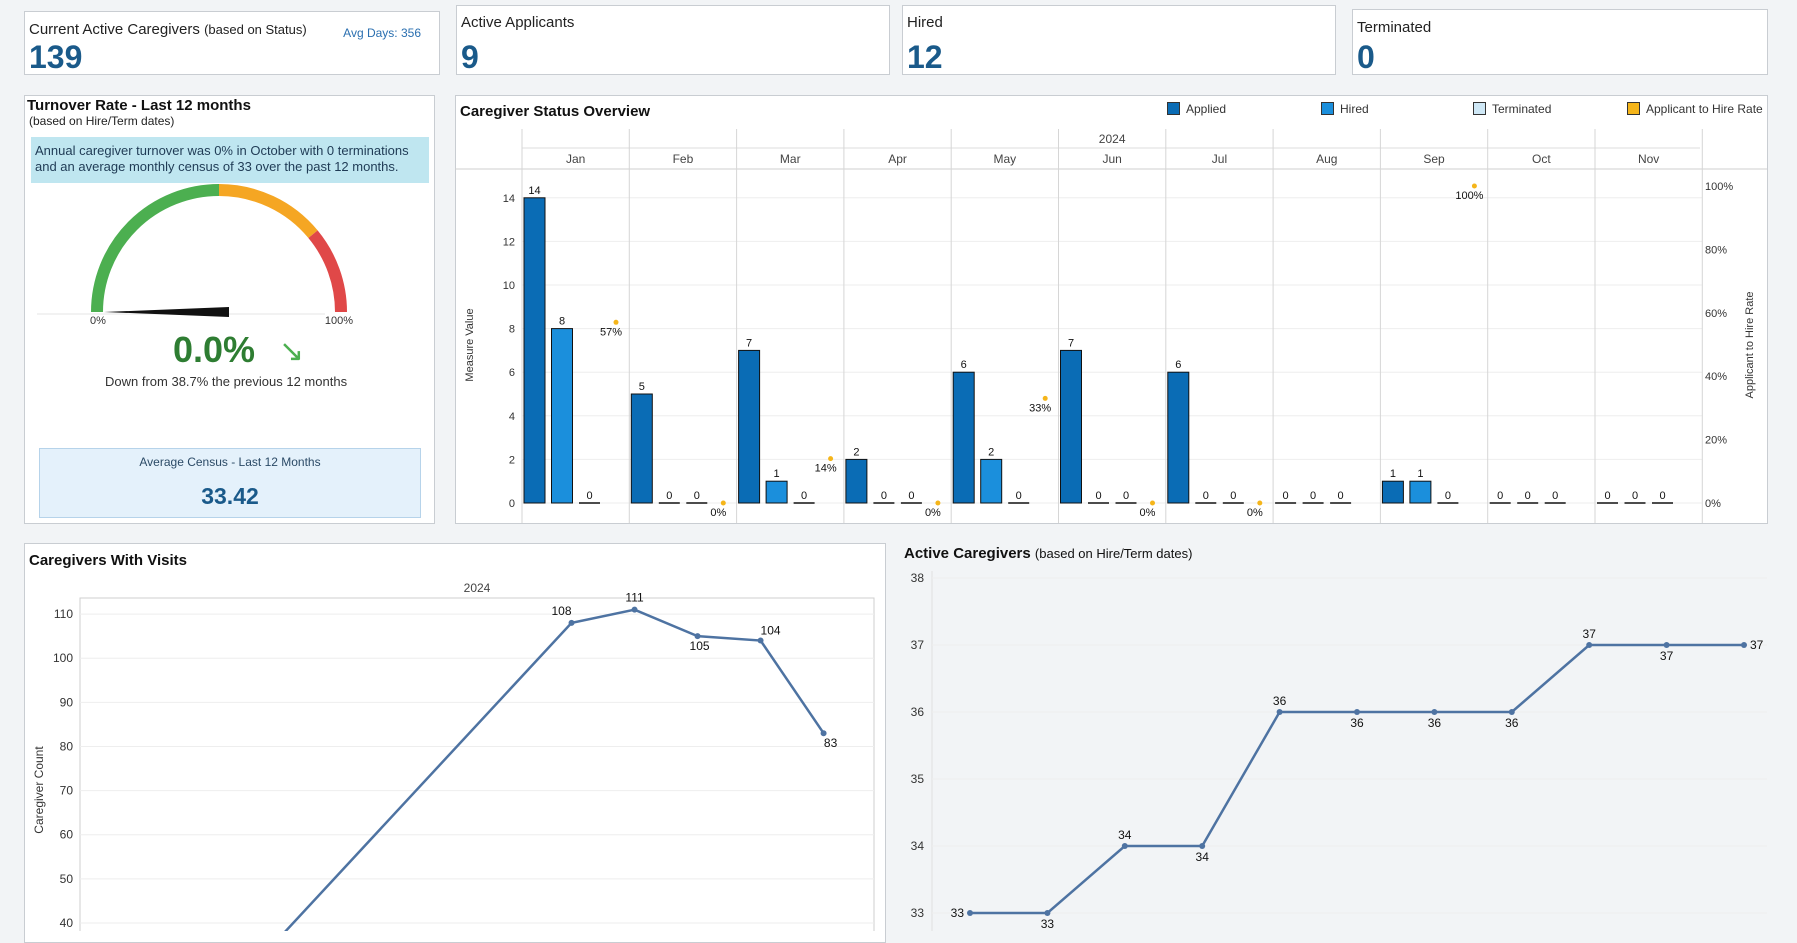  Describe the element at coordinates (63, 658) in the screenshot. I see `visits-y-tick: 100` at that location.